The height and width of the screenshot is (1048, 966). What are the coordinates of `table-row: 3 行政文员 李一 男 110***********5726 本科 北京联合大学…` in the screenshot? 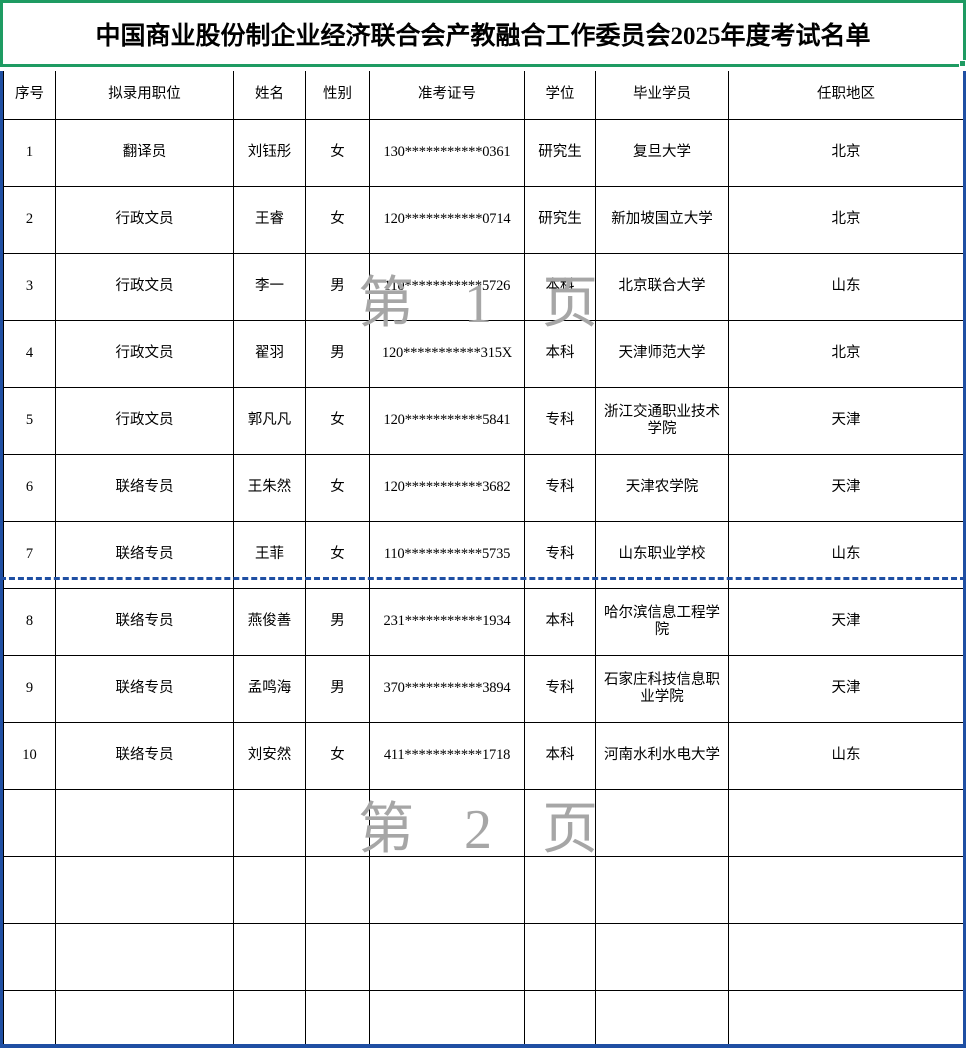 It's located at (483, 287).